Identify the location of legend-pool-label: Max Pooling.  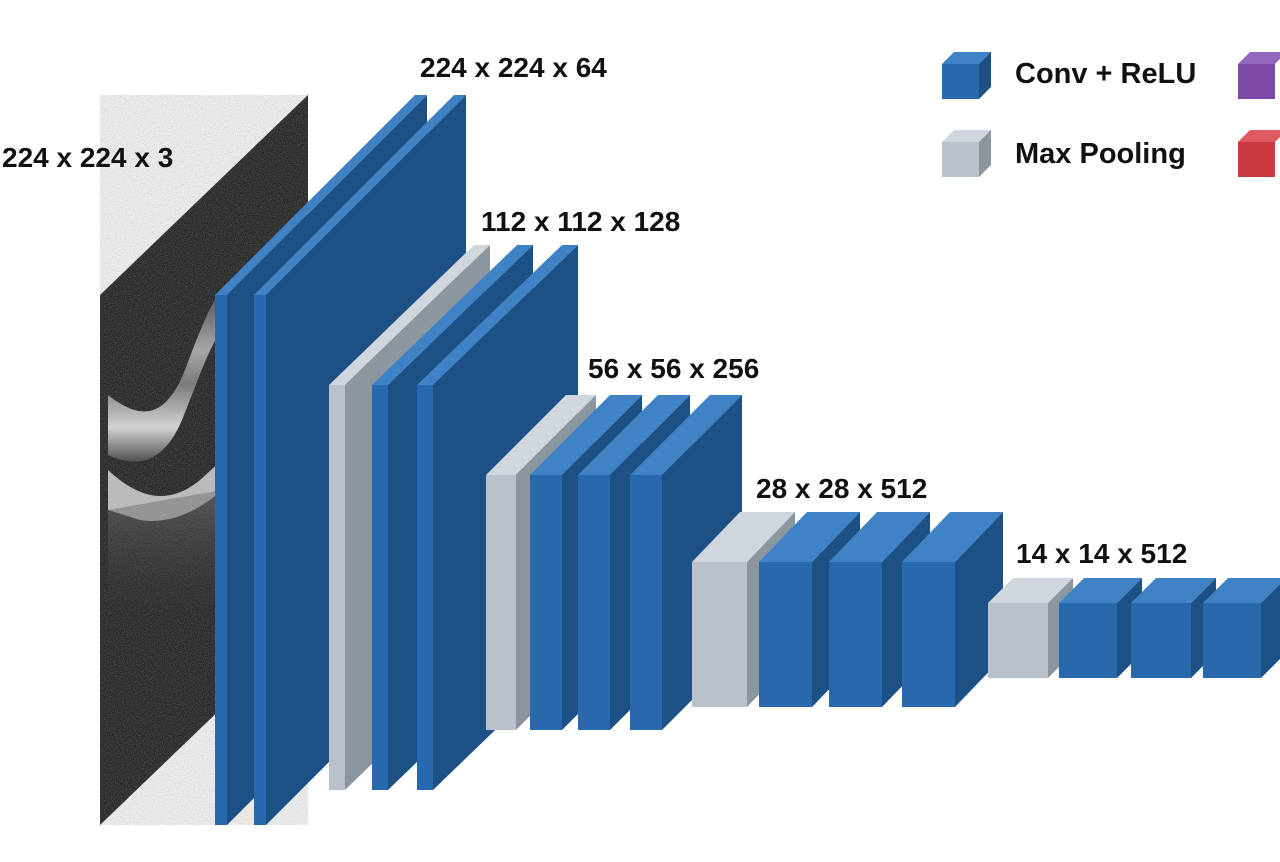
(1100, 154).